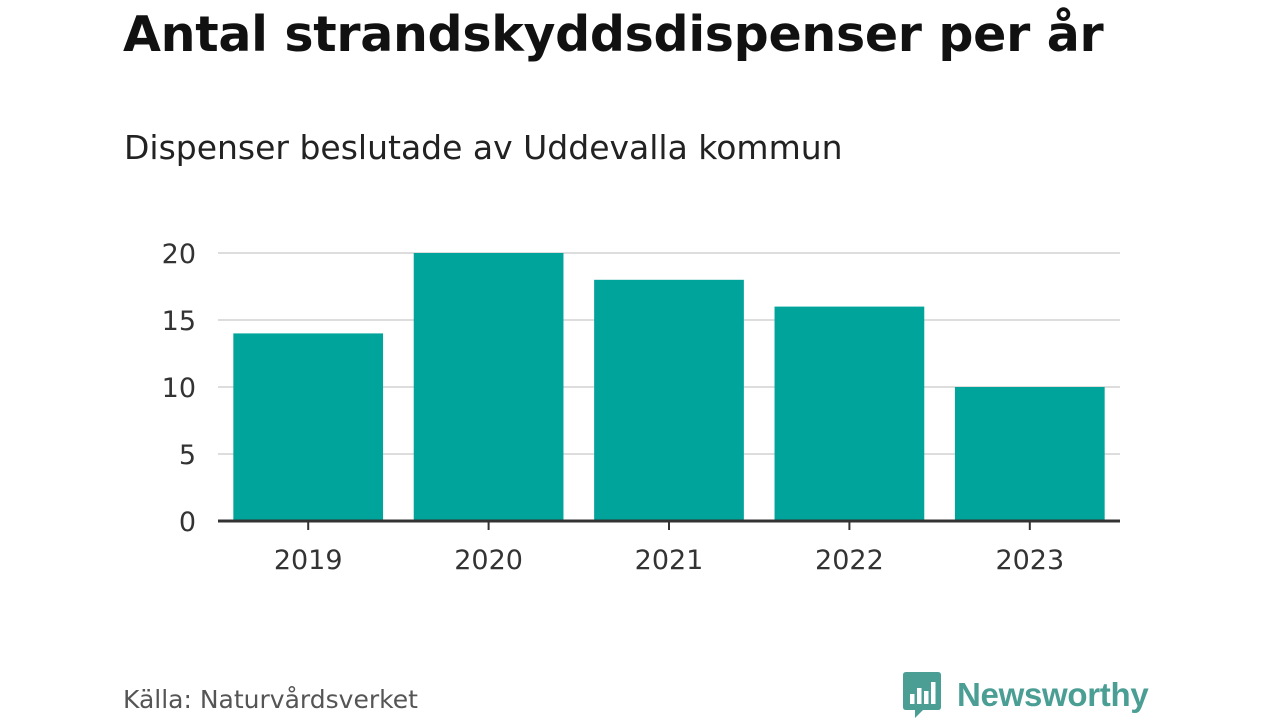  What do you see at coordinates (187, 522) in the screenshot?
I see `y-tick-label: 0` at bounding box center [187, 522].